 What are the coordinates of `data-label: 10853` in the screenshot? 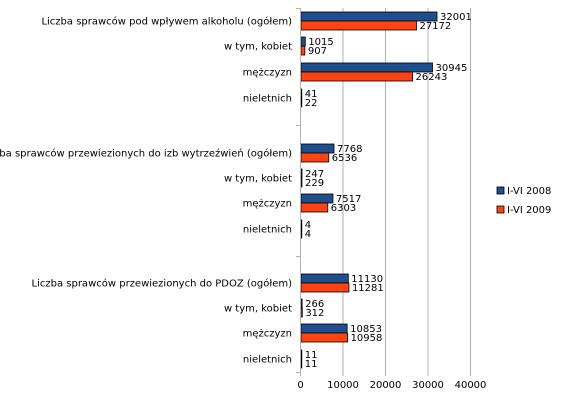 It's located at (366, 329).